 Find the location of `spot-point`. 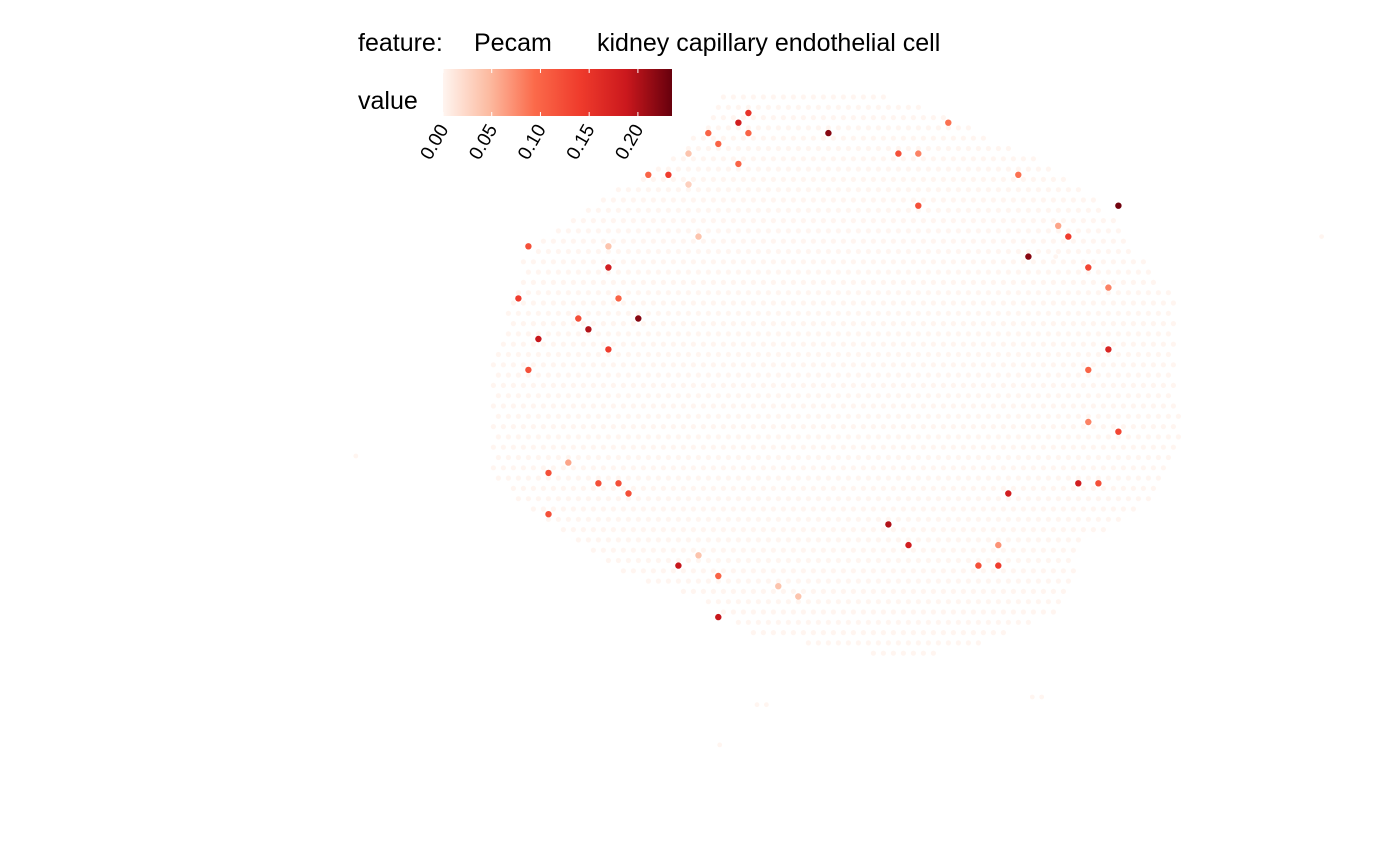

spot-point is located at coordinates (1008, 493).